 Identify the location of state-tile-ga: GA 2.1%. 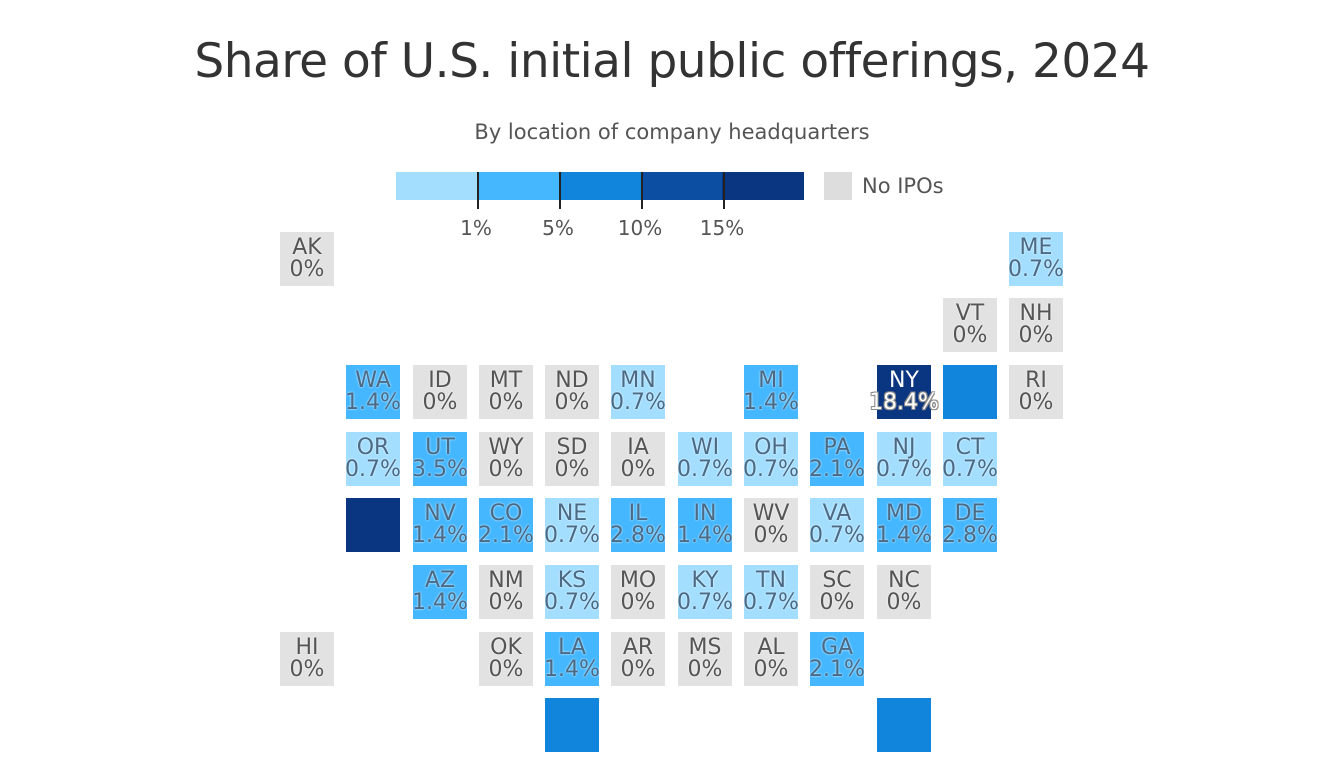
(837, 659).